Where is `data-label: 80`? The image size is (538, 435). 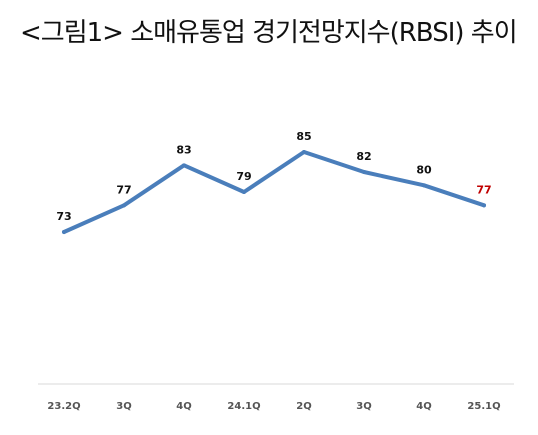
data-label: 80 is located at coordinates (424, 169).